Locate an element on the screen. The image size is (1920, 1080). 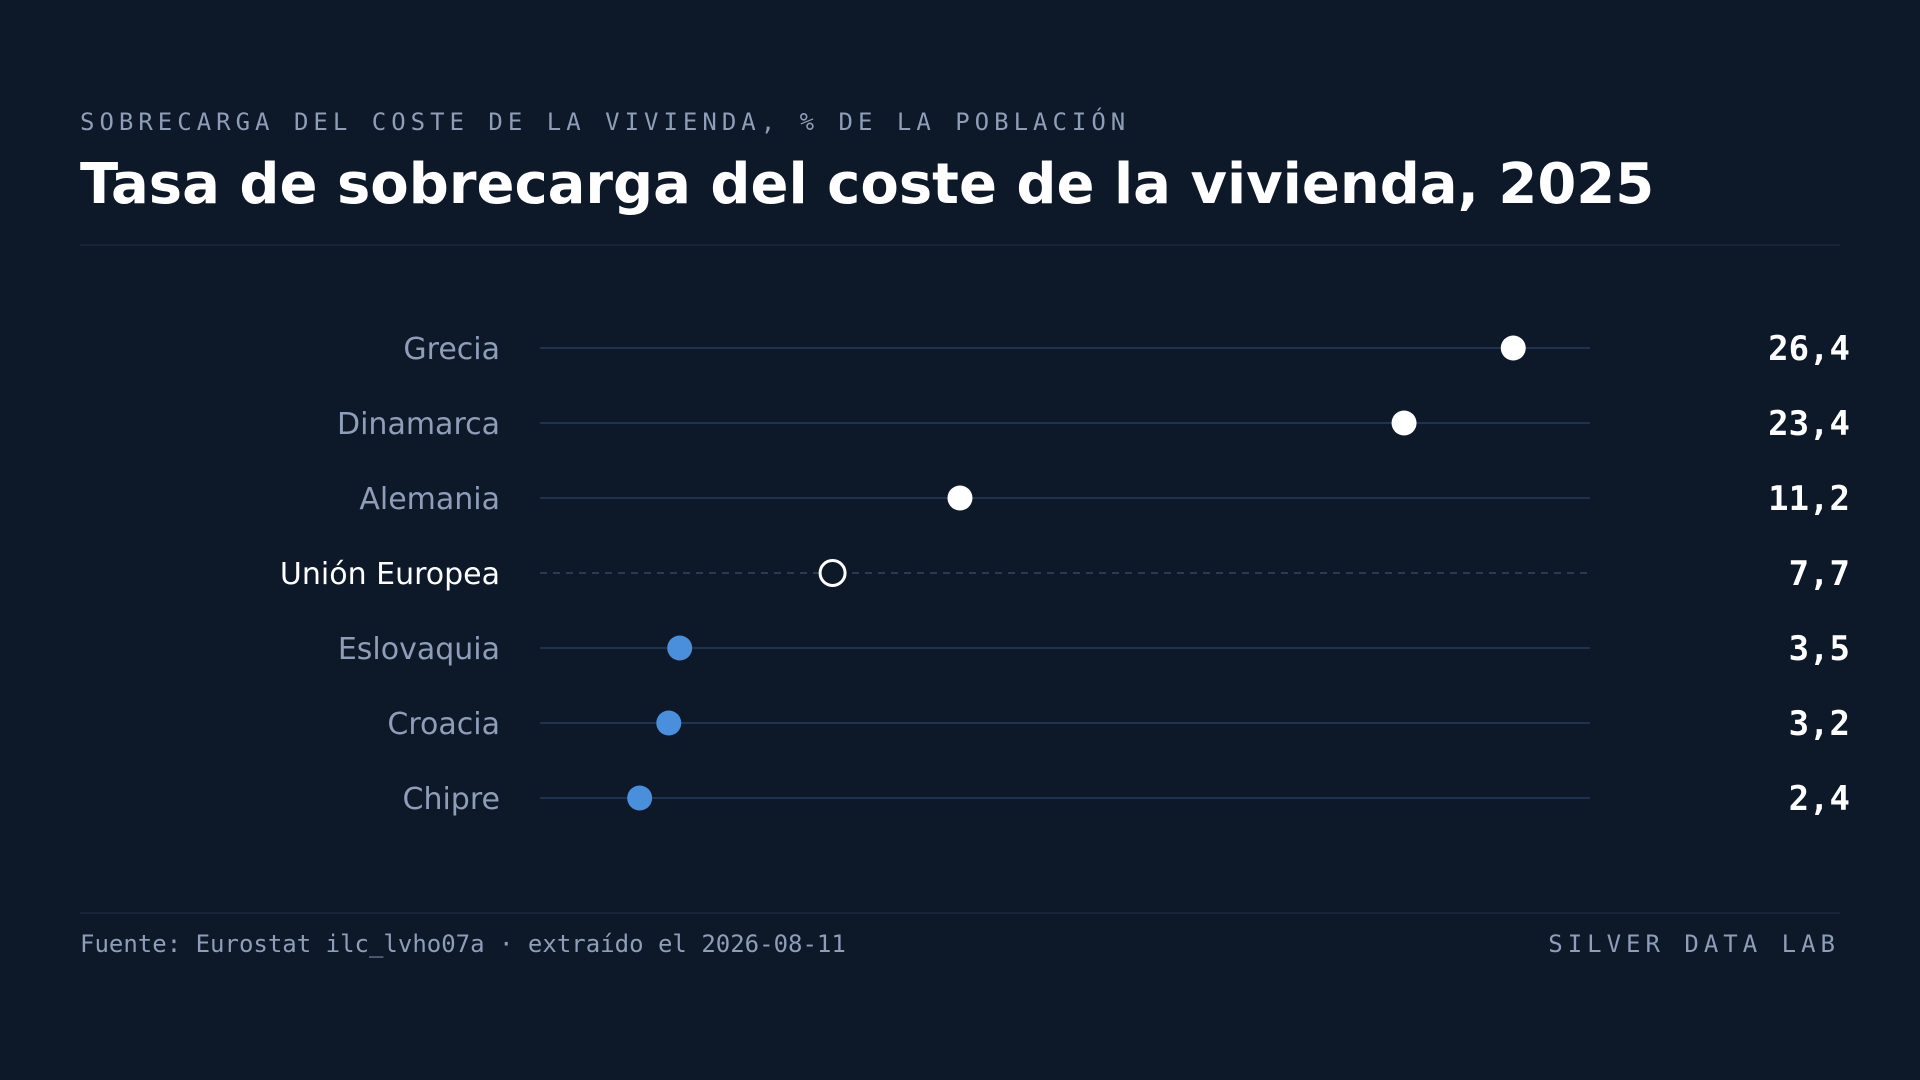
category-label: Grecia is located at coordinates (451, 349).